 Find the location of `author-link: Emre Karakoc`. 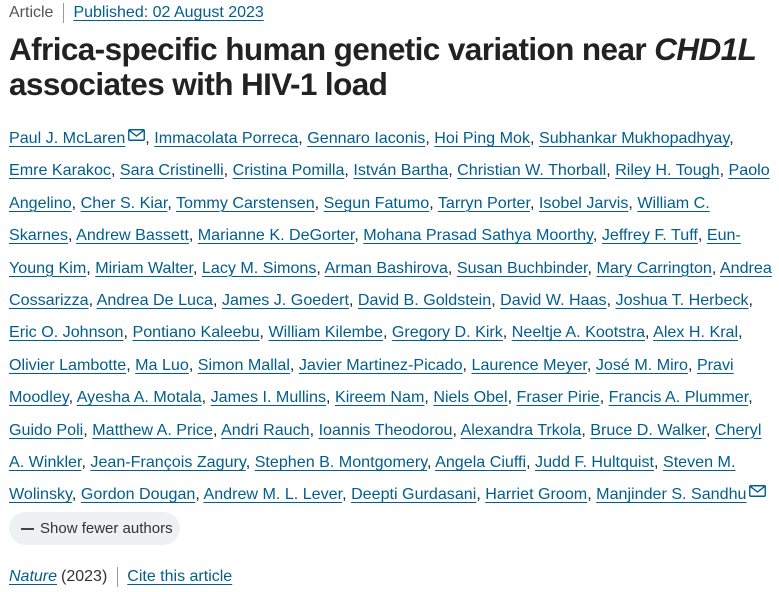

author-link: Emre Karakoc is located at coordinates (60, 170).